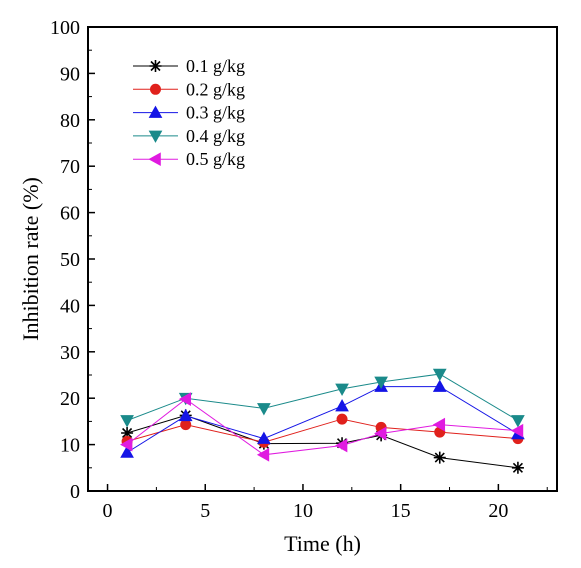 Image resolution: width=581 pixels, height=568 pixels. What do you see at coordinates (215, 89) in the screenshot?
I see `legend-label: 0.2 g/kg` at bounding box center [215, 89].